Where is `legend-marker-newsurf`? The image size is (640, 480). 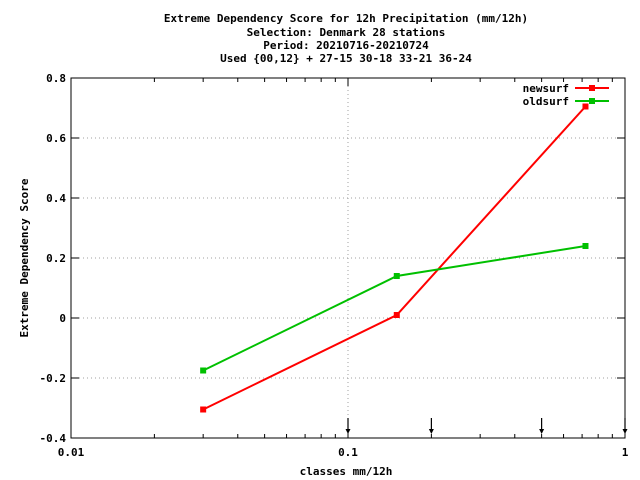
legend-marker-newsurf is located at coordinates (592, 88).